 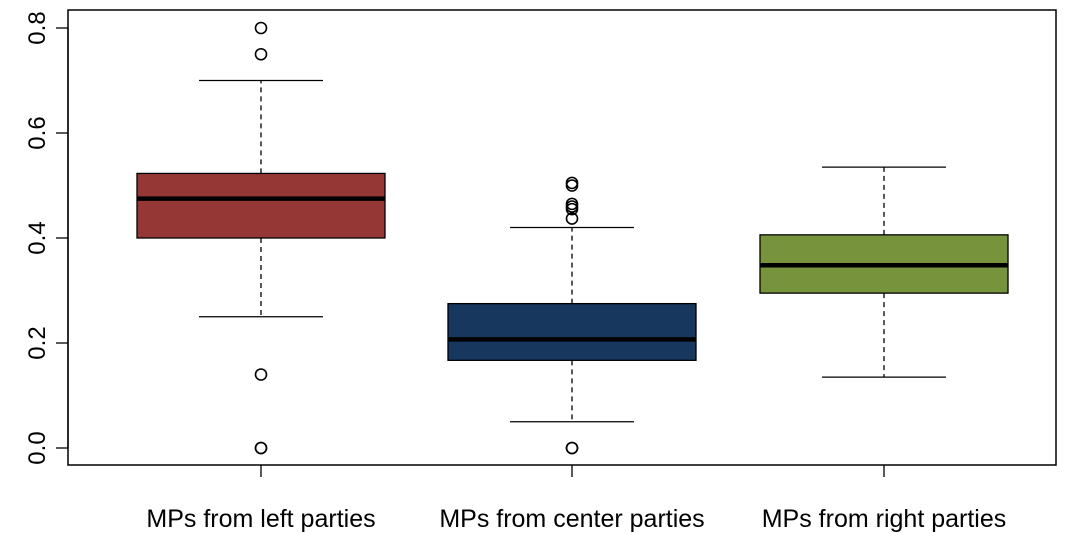 What do you see at coordinates (37, 237) in the screenshot?
I see `y-tick-label: 0.4` at bounding box center [37, 237].